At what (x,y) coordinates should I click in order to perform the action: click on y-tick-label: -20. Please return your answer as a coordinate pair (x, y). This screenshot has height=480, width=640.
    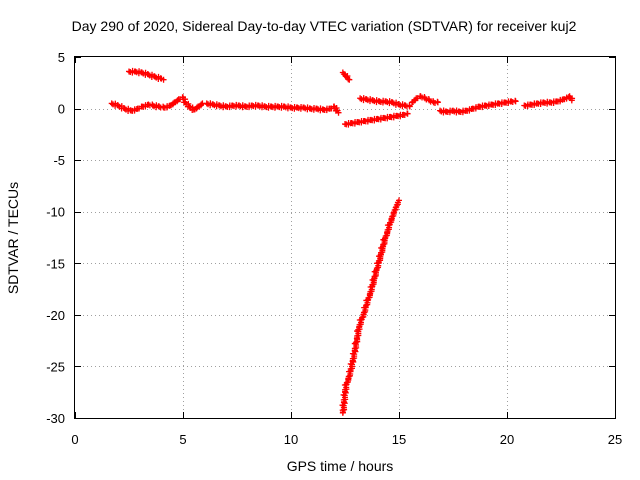
    Looking at the image, I should click on (55, 315).